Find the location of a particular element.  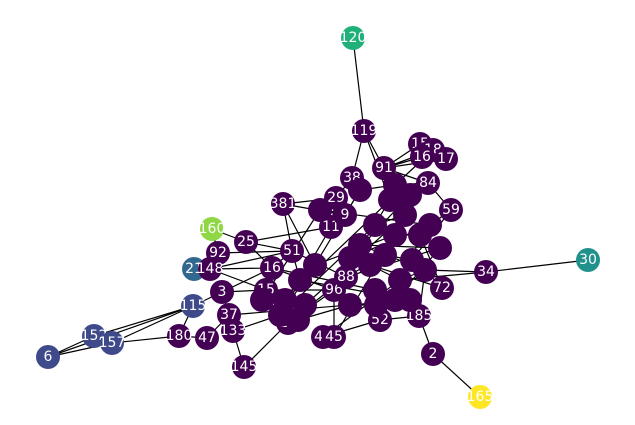

node-label: 120 is located at coordinates (353, 38).